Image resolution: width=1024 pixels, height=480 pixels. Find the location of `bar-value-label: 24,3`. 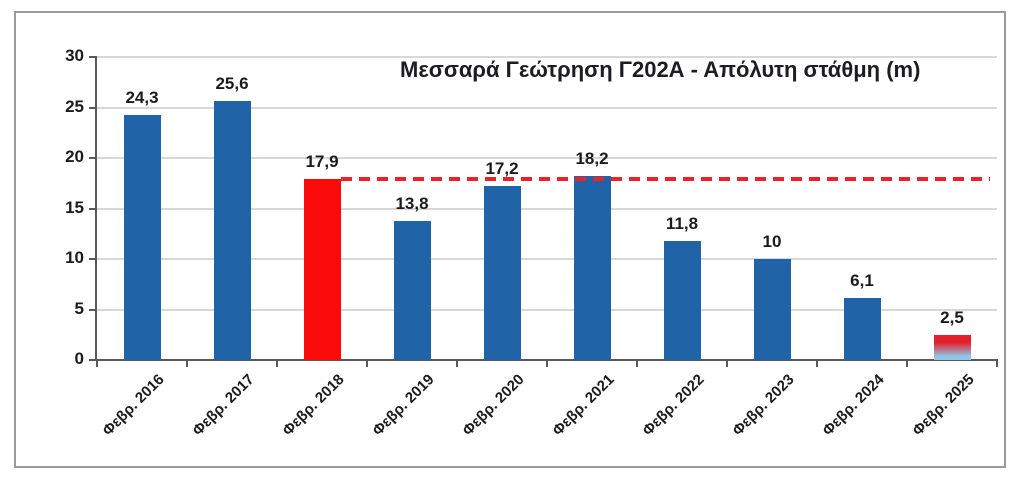

bar-value-label: 24,3 is located at coordinates (142, 97).